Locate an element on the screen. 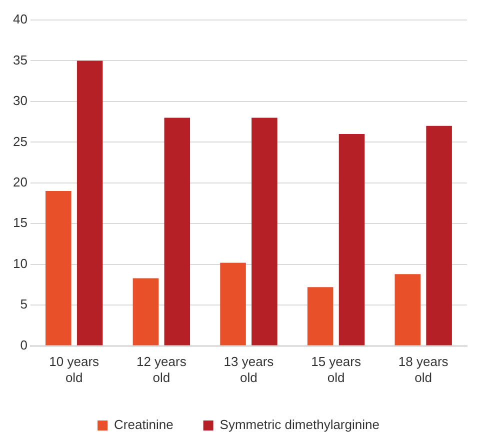  legend-label: Creatinine is located at coordinates (144, 424).